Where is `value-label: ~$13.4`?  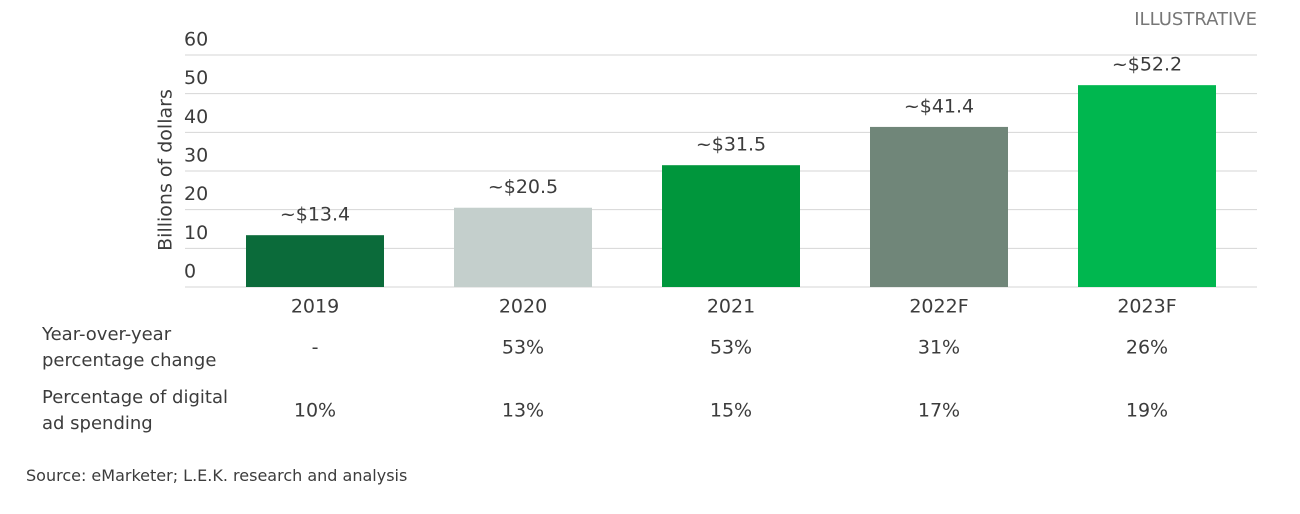
value-label: ~$13.4 is located at coordinates (315, 215).